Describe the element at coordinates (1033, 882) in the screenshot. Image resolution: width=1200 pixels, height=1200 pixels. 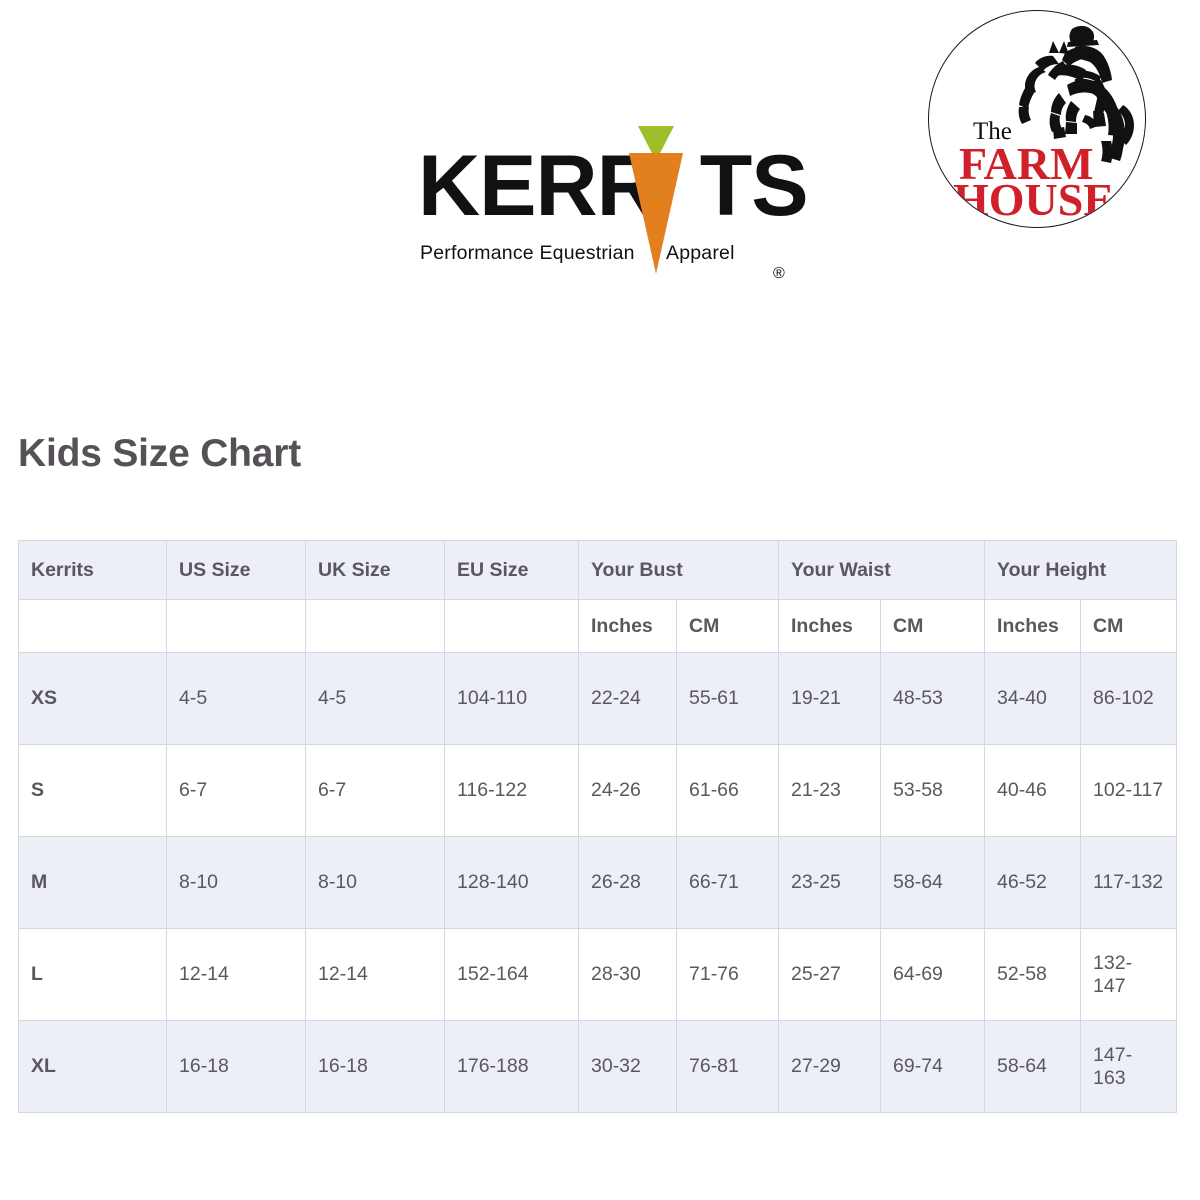
I see `cell-height-inches: 46-52` at that location.